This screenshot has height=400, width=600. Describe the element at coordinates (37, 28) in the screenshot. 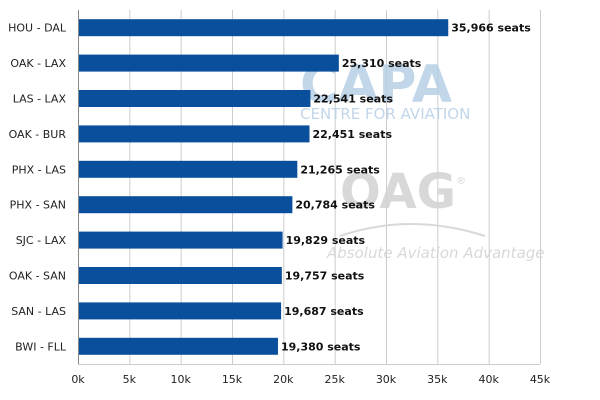

I see `category-label: HOU - DAL` at that location.